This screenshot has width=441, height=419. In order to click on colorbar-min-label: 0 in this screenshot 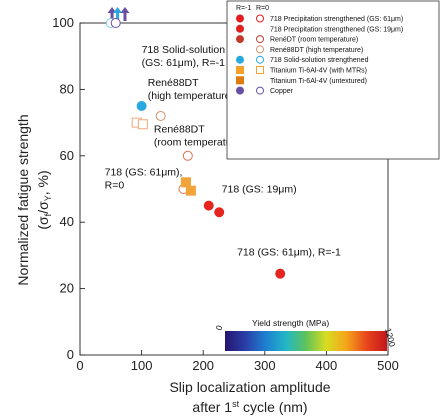, I will do `click(218, 328)`.